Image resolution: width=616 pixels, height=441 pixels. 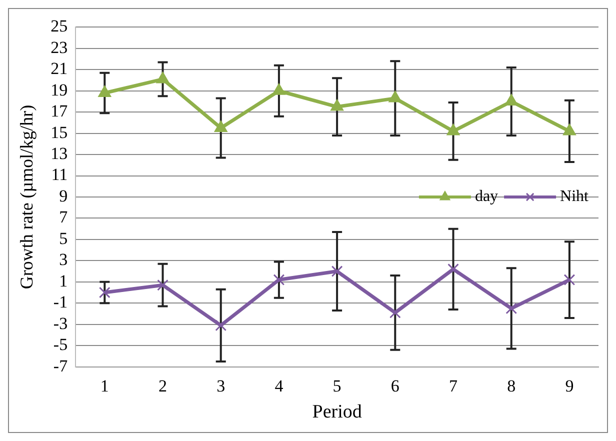 I want to click on x-axis-title: Period, so click(x=337, y=412).